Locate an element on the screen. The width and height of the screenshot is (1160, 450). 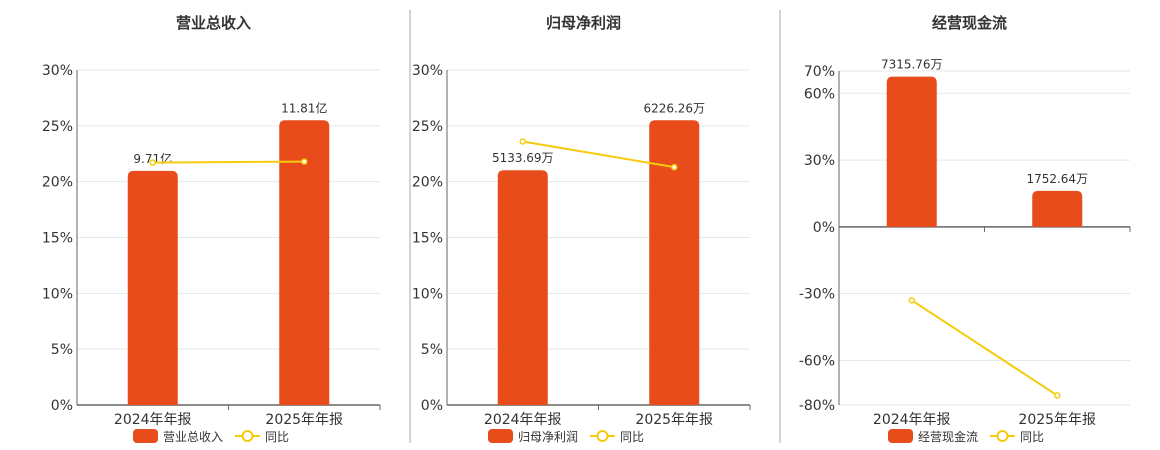
legend: 营业总收入 同比 is located at coordinates (211, 436).